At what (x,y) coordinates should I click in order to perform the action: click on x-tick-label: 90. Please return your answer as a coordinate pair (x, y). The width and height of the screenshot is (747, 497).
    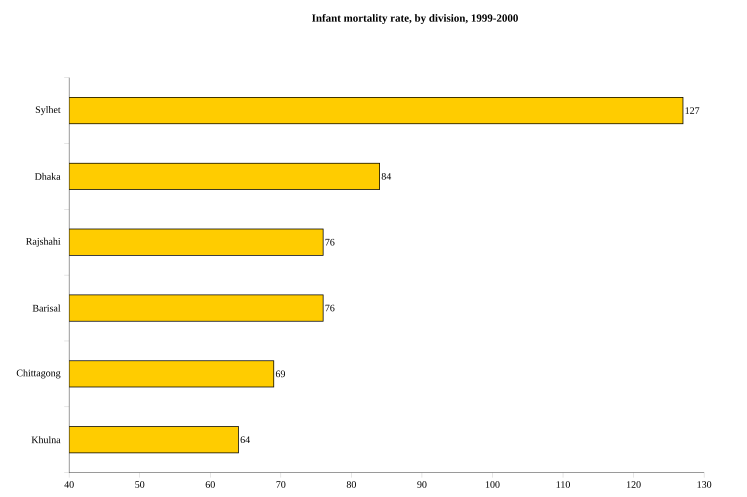
    Looking at the image, I should click on (422, 484).